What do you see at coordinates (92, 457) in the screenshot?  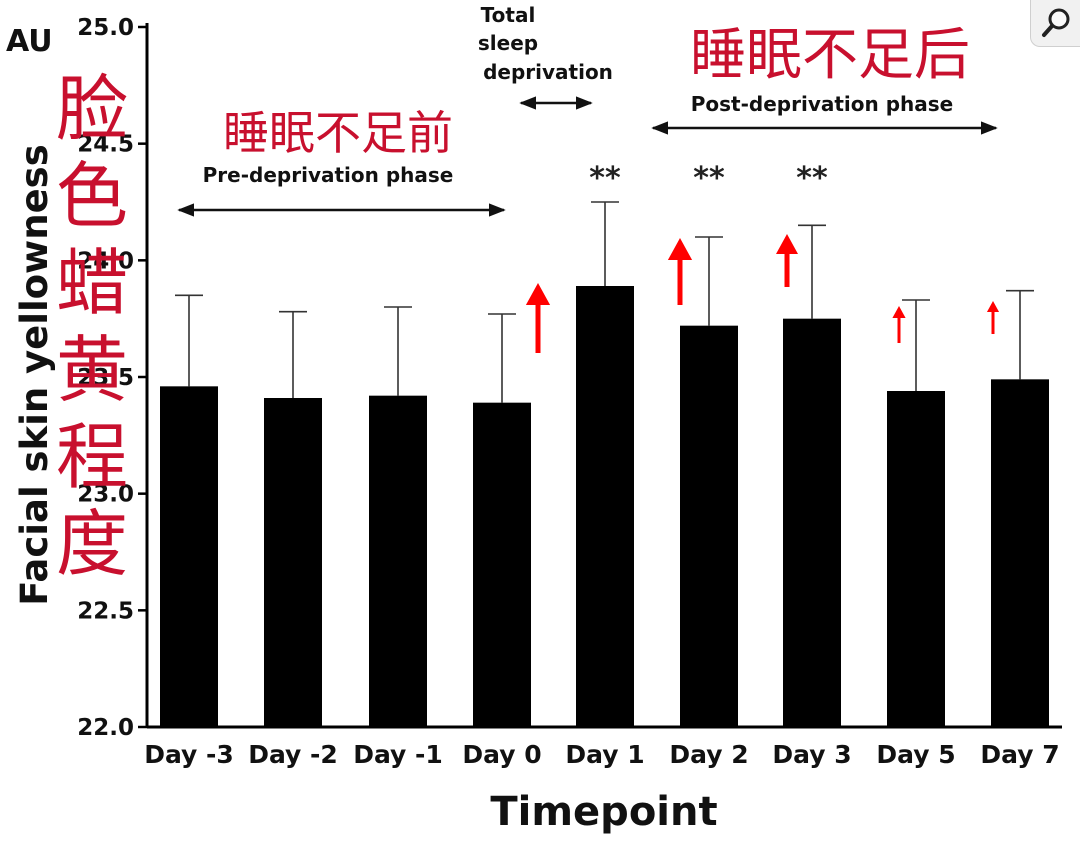 I see `y-axis-title-cn-char: 程` at bounding box center [92, 457].